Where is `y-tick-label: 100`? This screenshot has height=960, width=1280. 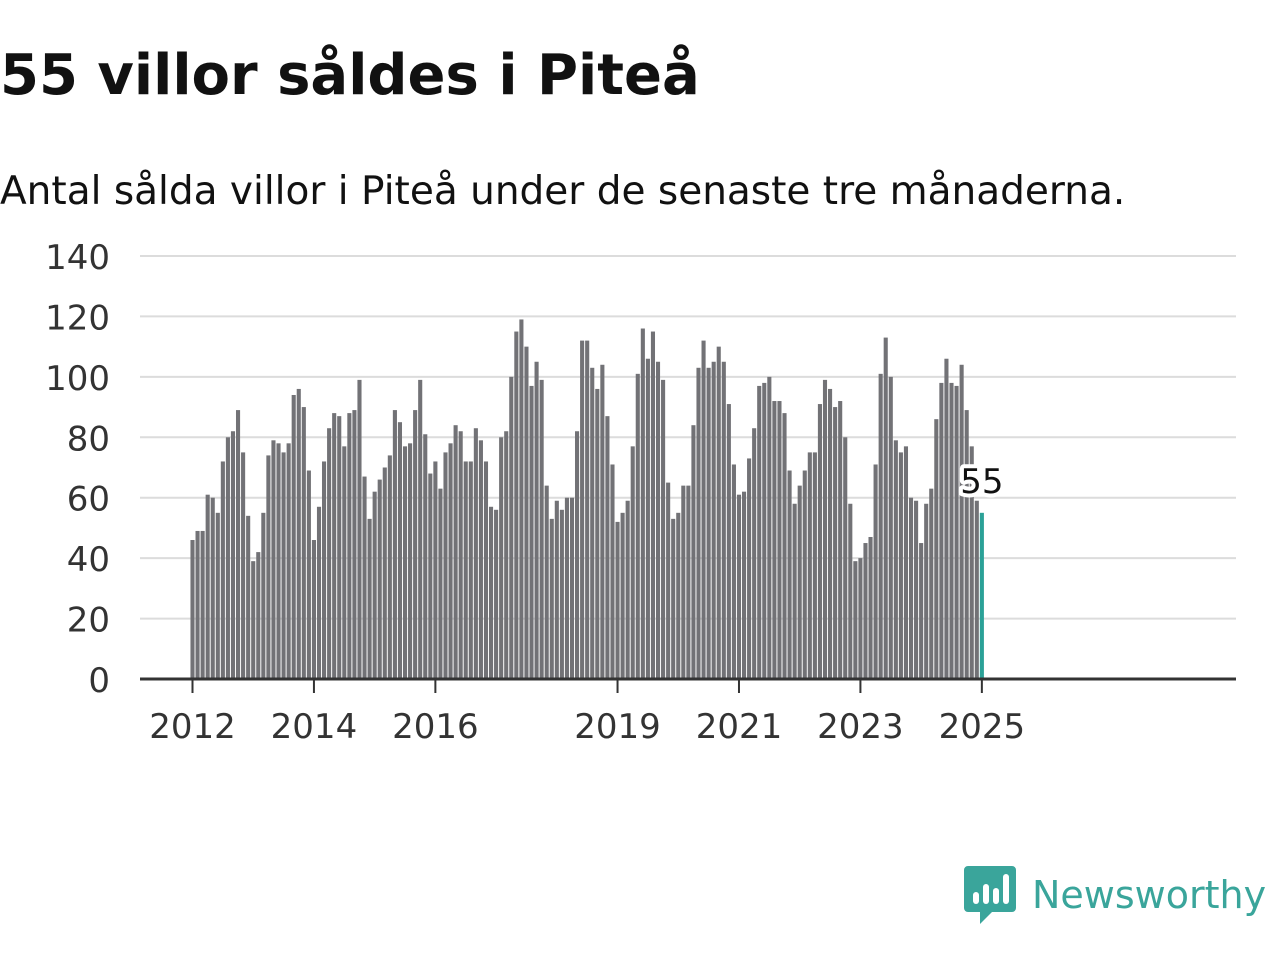 y-tick-label: 100 is located at coordinates (77, 379).